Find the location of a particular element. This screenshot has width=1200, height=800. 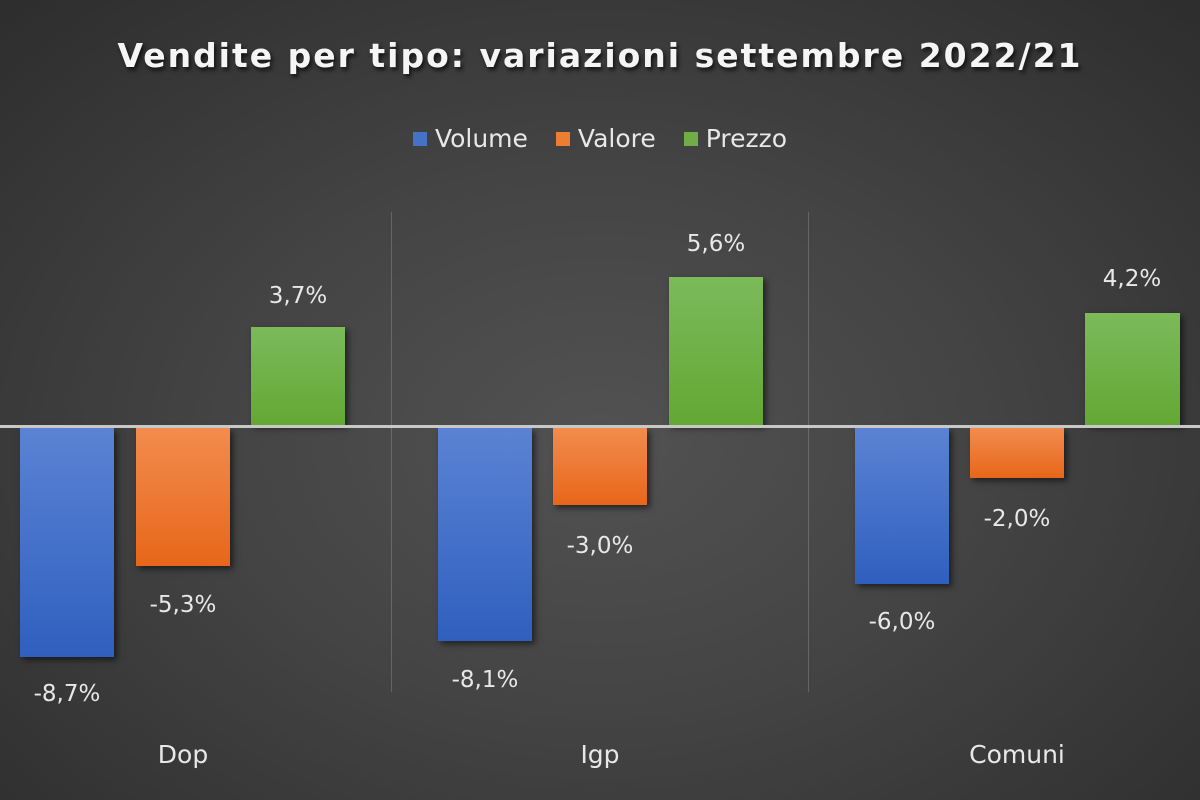

data-label-dop-volume: -8,7% is located at coordinates (67, 694).